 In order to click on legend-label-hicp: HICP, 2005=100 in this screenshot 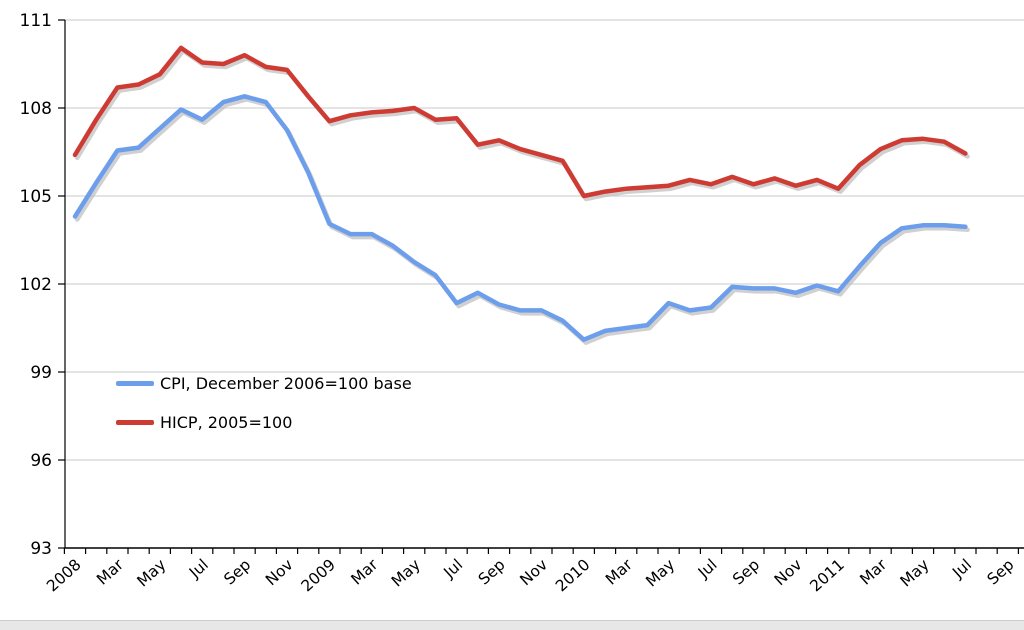, I will do `click(226, 422)`.